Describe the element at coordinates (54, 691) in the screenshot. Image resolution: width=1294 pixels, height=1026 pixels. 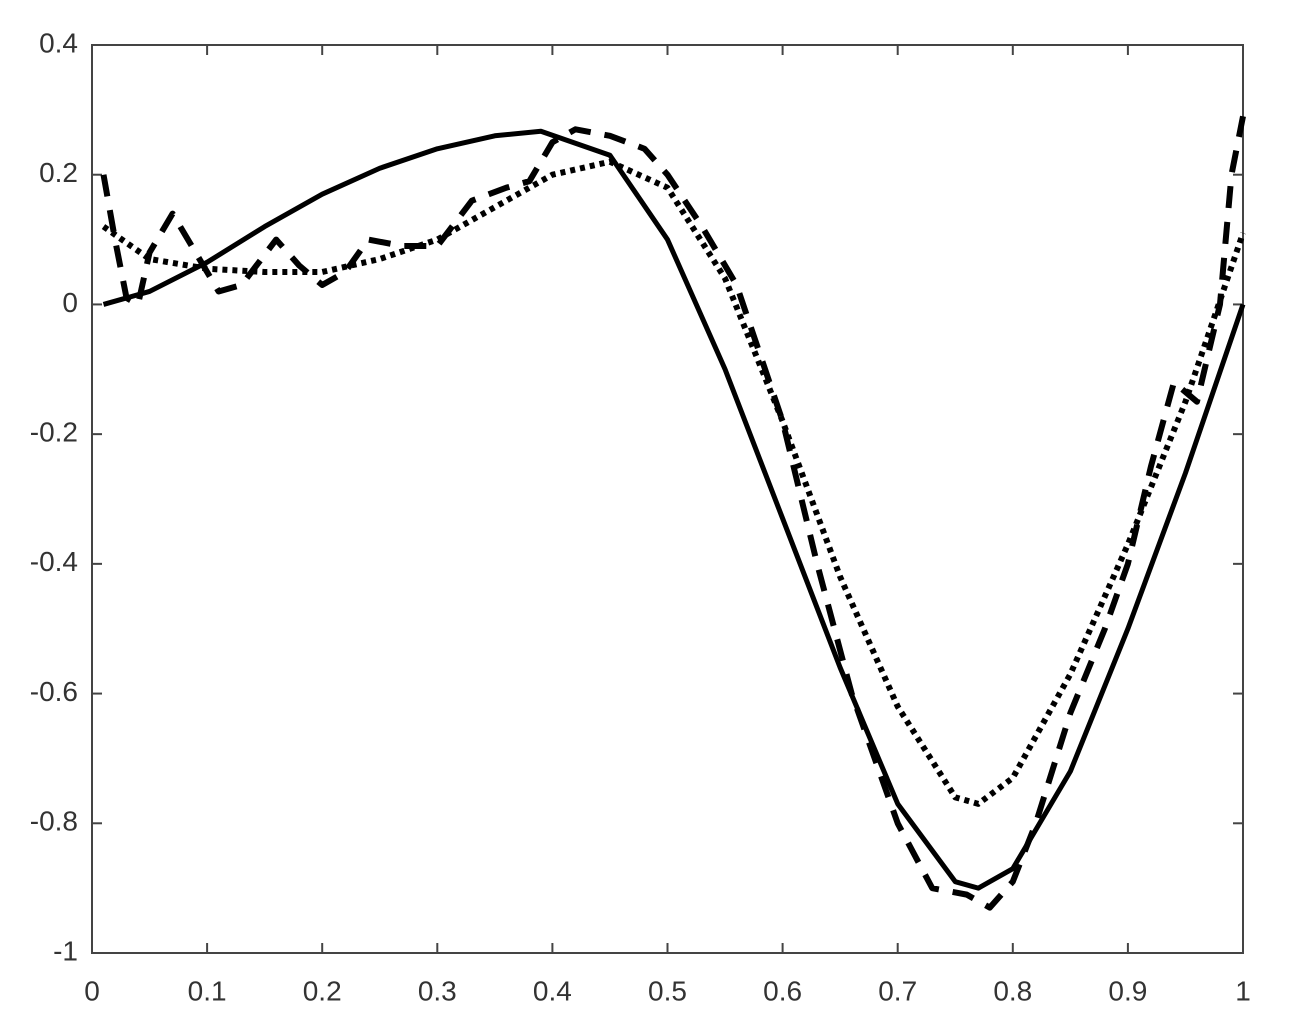
I see `y-tick-label: -0.6` at that location.